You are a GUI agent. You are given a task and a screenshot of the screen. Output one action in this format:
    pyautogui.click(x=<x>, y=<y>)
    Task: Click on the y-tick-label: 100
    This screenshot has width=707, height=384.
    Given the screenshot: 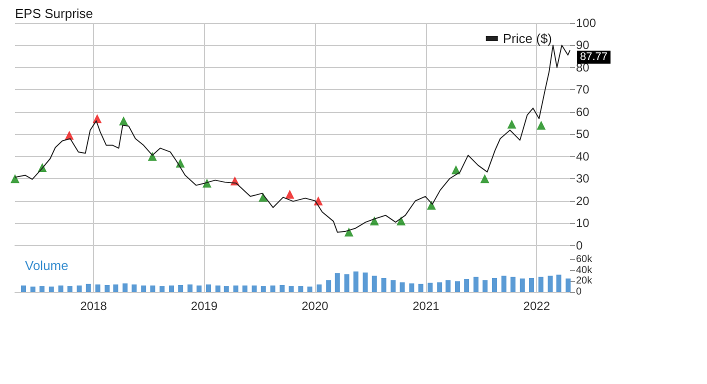 What is the action you would take?
    pyautogui.click(x=586, y=23)
    